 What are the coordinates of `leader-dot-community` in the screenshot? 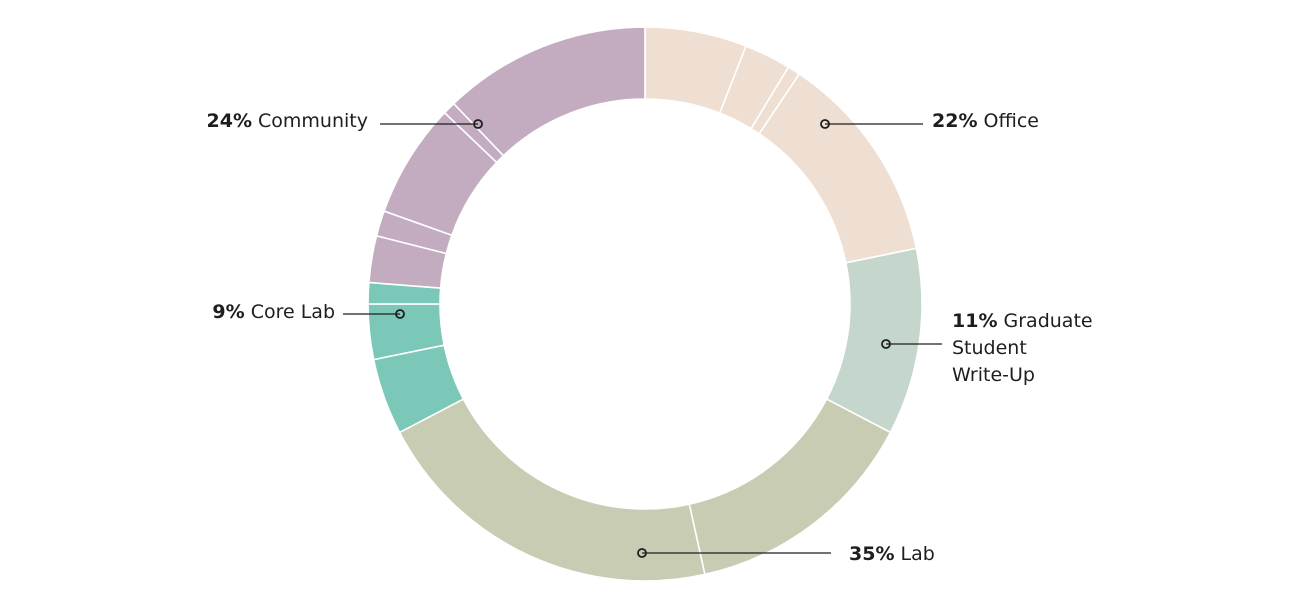 It's located at (478, 124).